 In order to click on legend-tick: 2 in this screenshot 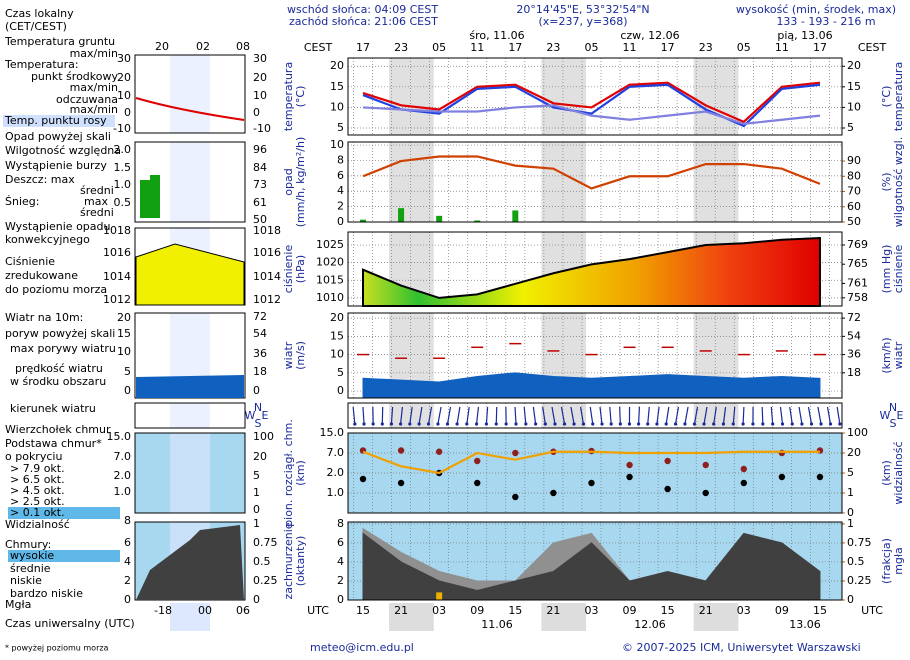, I will do `click(127, 580)`.